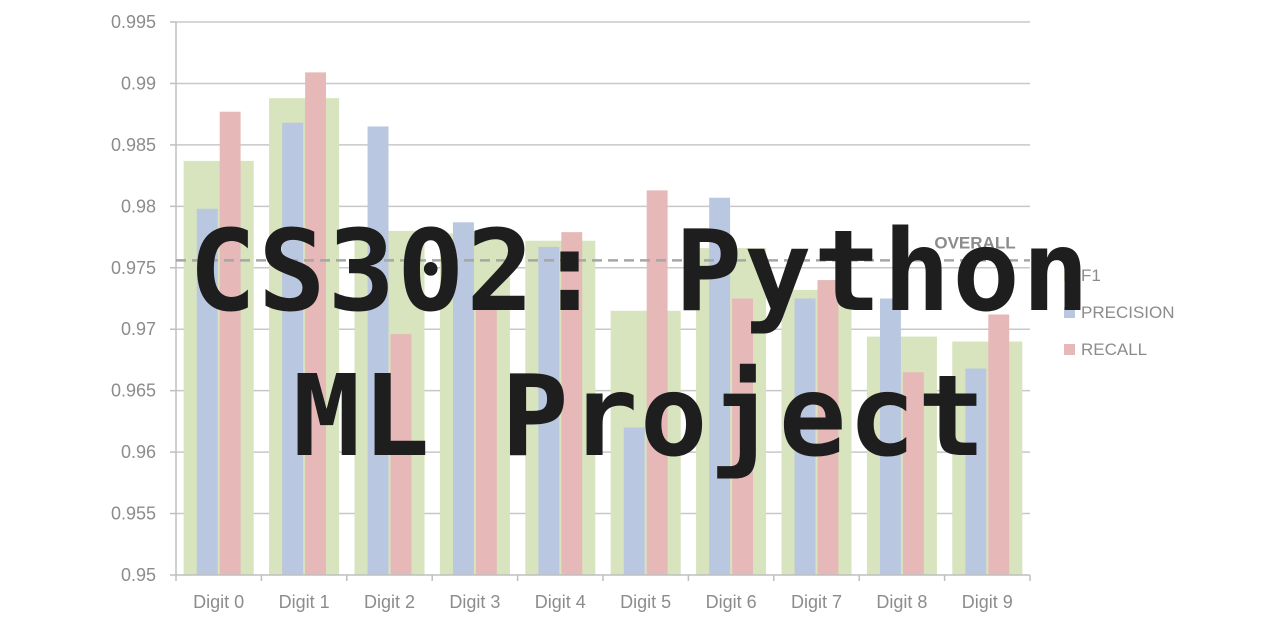 This screenshot has height=640, width=1280. I want to click on y-tick-label: 0.955, so click(133, 514).